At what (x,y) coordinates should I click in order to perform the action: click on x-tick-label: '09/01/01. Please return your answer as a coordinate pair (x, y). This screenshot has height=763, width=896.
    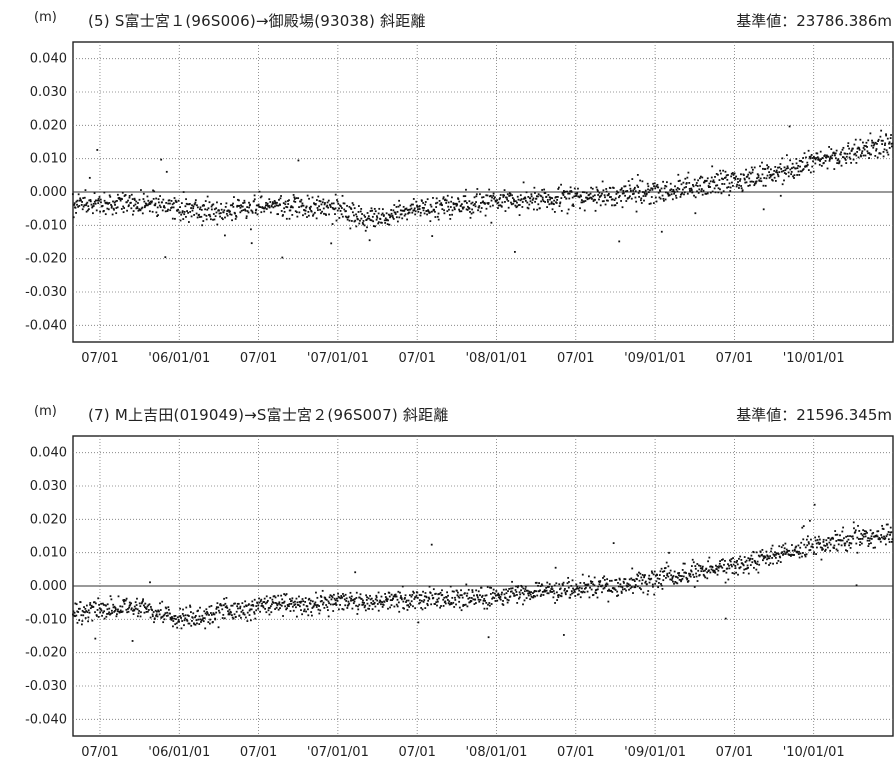
    Looking at the image, I should click on (655, 358).